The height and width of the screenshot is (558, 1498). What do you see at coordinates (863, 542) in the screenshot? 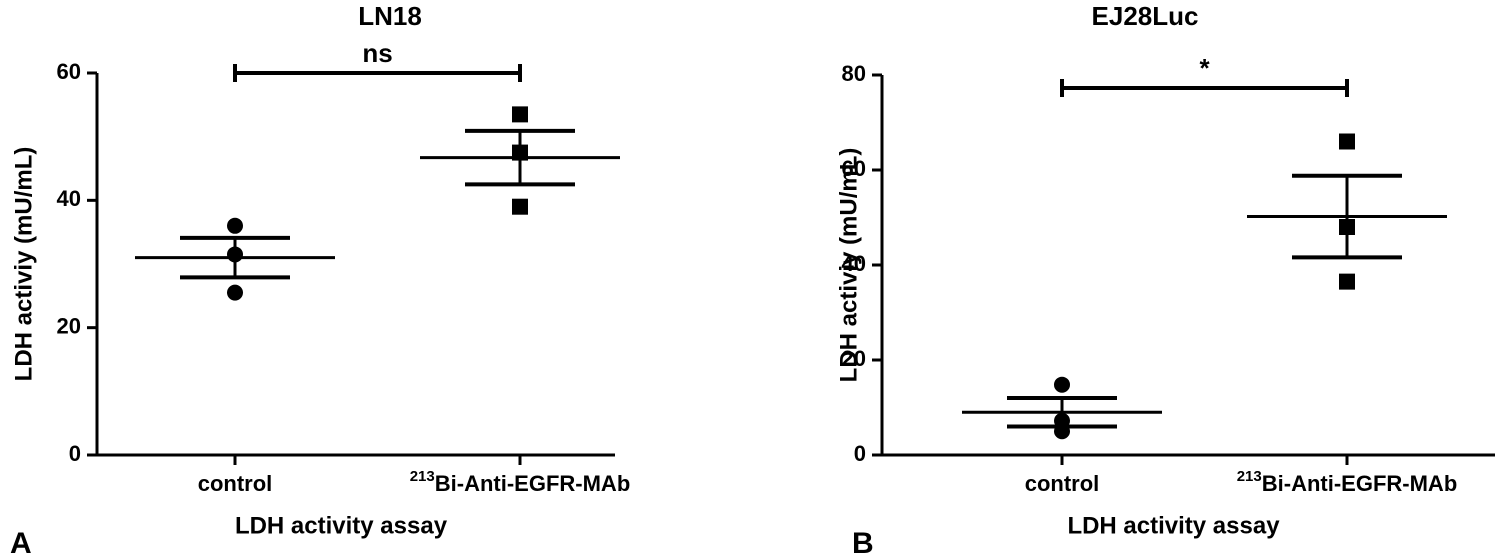
I see `panel-label: B` at bounding box center [863, 542].